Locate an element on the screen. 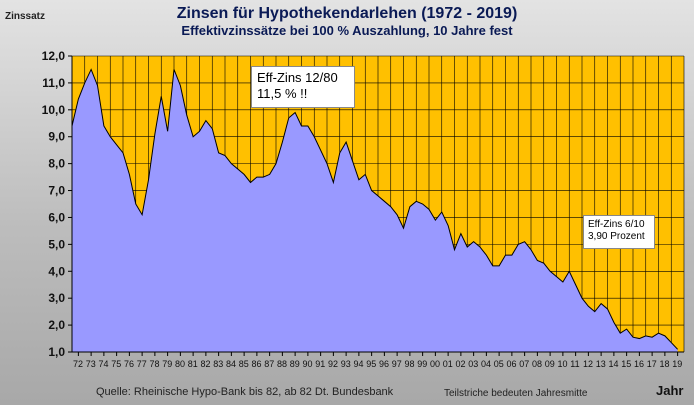 This screenshot has height=405, width=694. x-tick-label: 73 is located at coordinates (91, 364).